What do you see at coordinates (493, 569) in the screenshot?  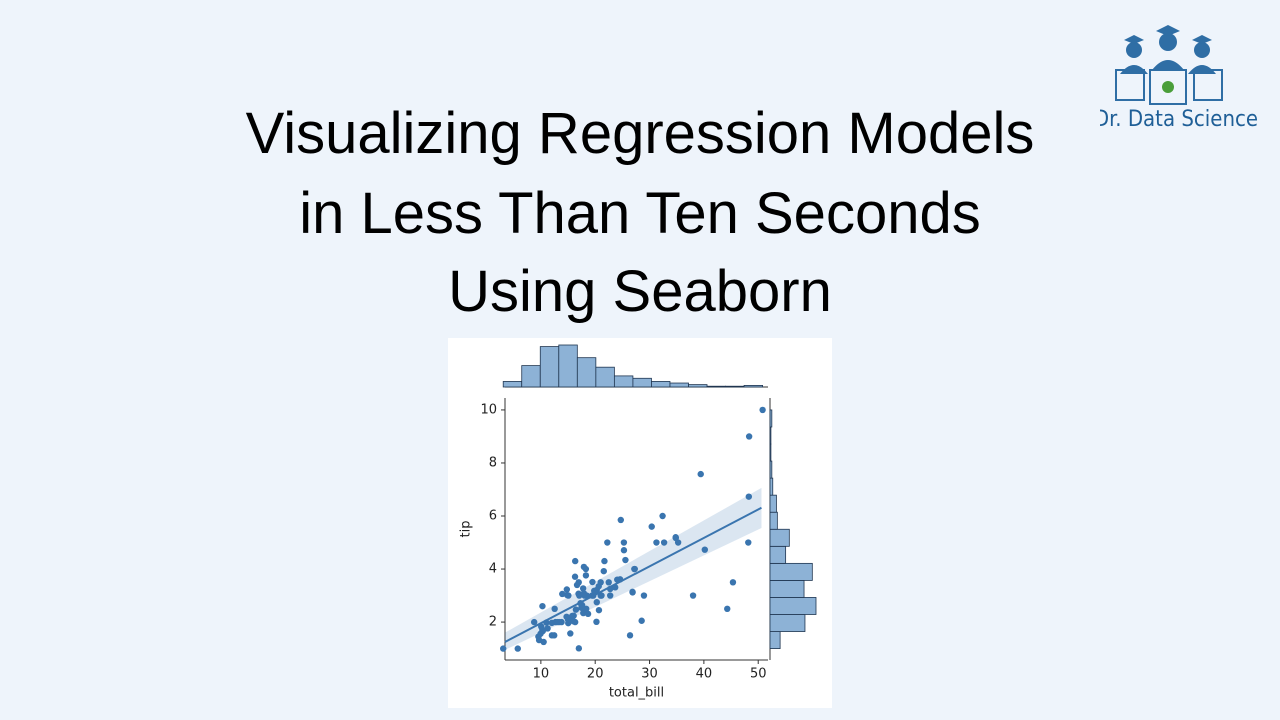 I see `y-tick-label: 4` at bounding box center [493, 569].